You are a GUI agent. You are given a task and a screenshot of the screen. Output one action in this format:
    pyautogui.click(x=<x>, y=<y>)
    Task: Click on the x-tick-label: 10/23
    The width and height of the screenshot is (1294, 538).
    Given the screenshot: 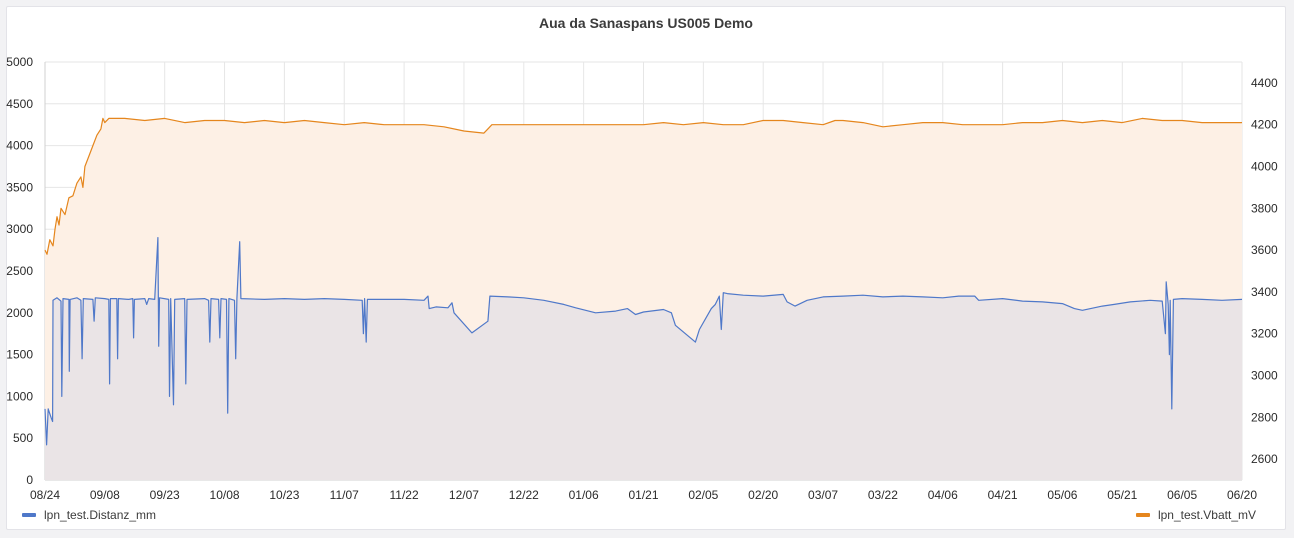 What is the action you would take?
    pyautogui.click(x=284, y=495)
    